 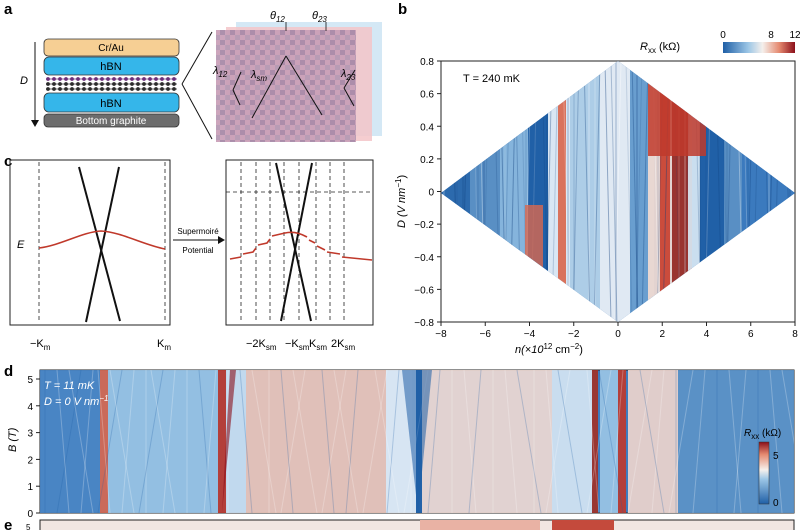 What do you see at coordinates (8, 161) in the screenshot?
I see `panel-label-c: c` at bounding box center [8, 161].